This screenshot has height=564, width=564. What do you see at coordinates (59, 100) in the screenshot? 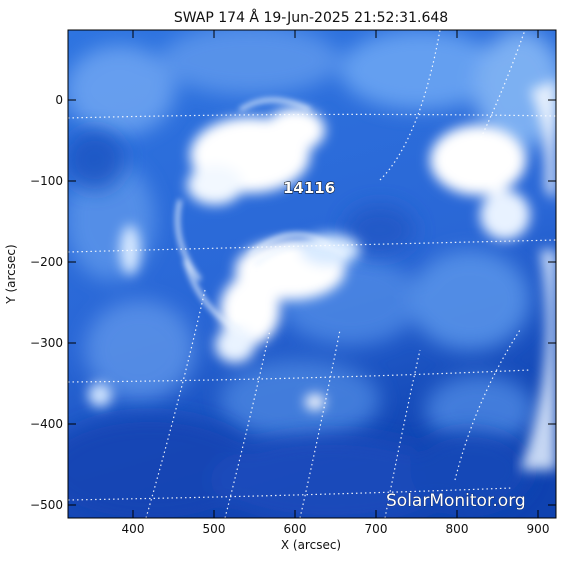
I see `y-tick-label: 0` at bounding box center [59, 100].